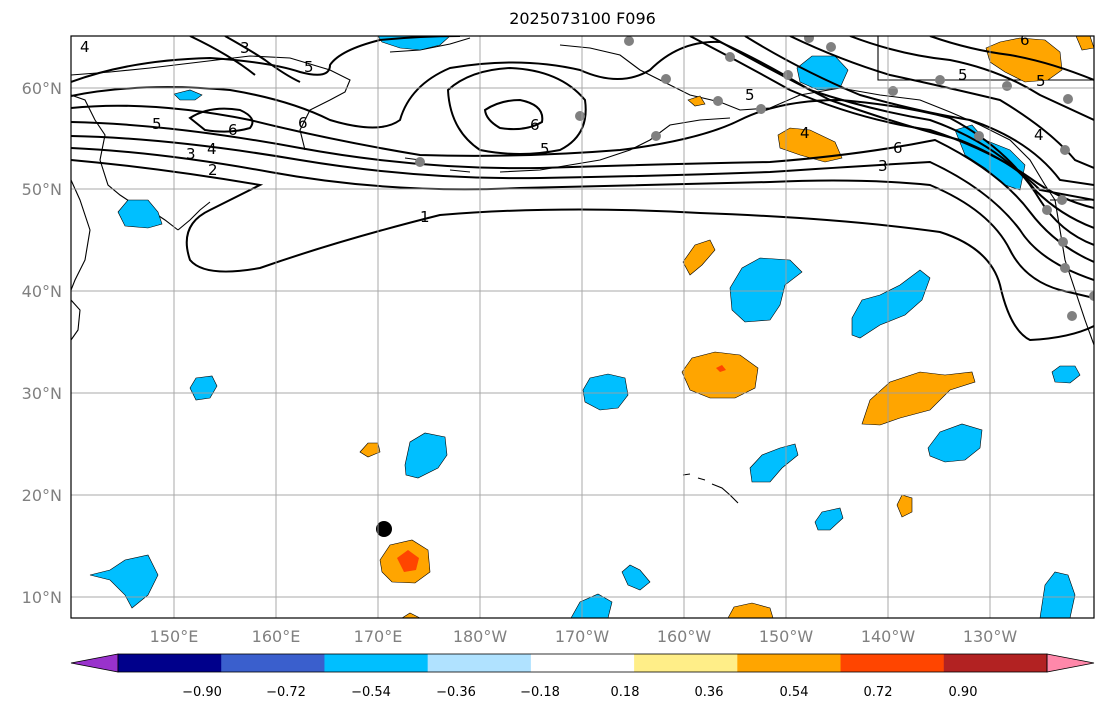 This screenshot has height=712, width=1105. Describe the element at coordinates (425, 217) in the screenshot. I see `contour-label: 1` at that location.